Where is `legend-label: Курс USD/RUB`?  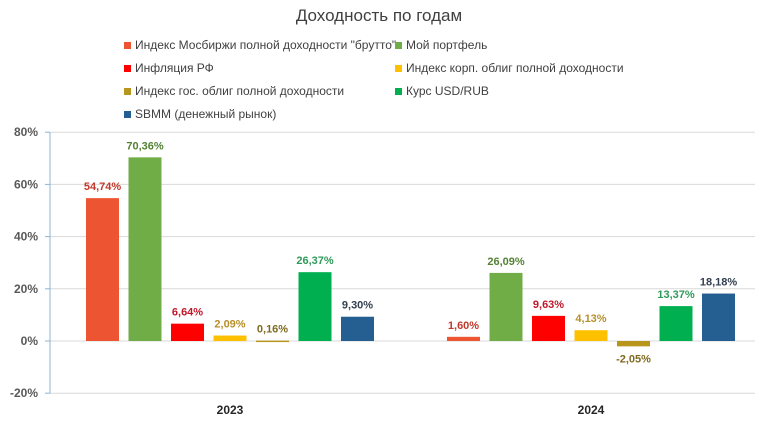
legend-label: Курс USD/RUB is located at coordinates (447, 91).